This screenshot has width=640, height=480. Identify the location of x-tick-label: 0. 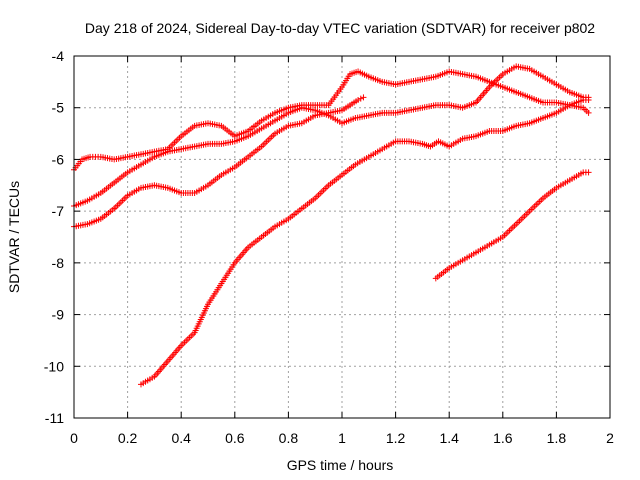
(74, 438).